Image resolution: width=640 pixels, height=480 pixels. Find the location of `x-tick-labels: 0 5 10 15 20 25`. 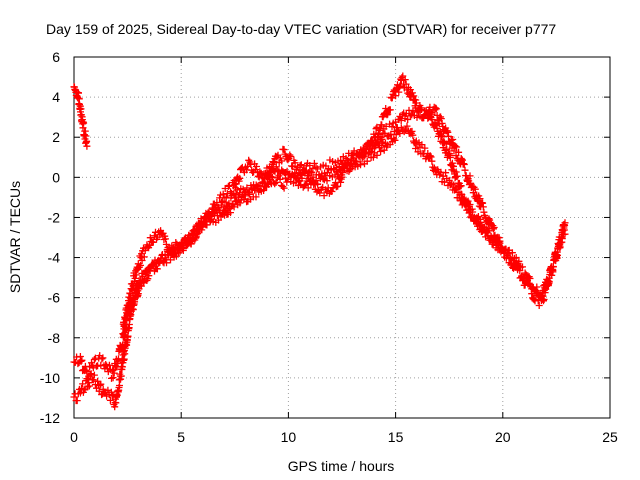

x-tick-labels: 0 5 10 15 20 25 is located at coordinates (344, 437).